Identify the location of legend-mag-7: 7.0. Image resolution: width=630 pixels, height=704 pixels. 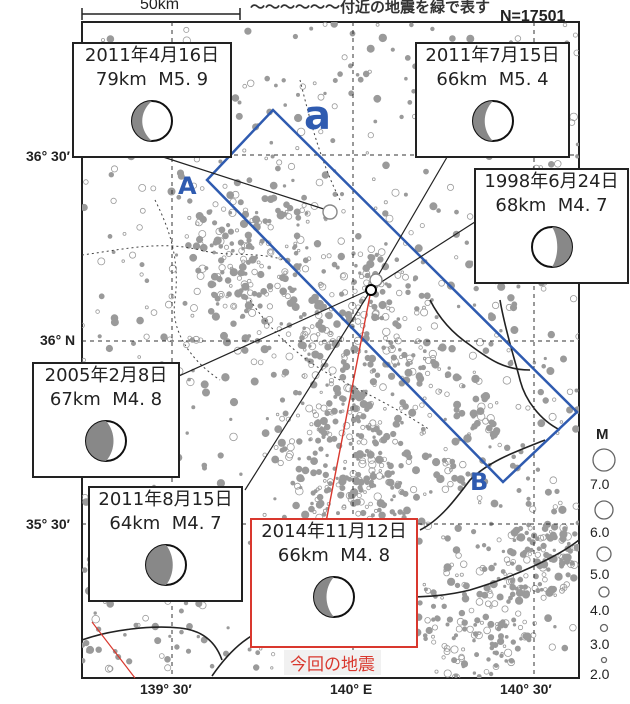
(600, 484).